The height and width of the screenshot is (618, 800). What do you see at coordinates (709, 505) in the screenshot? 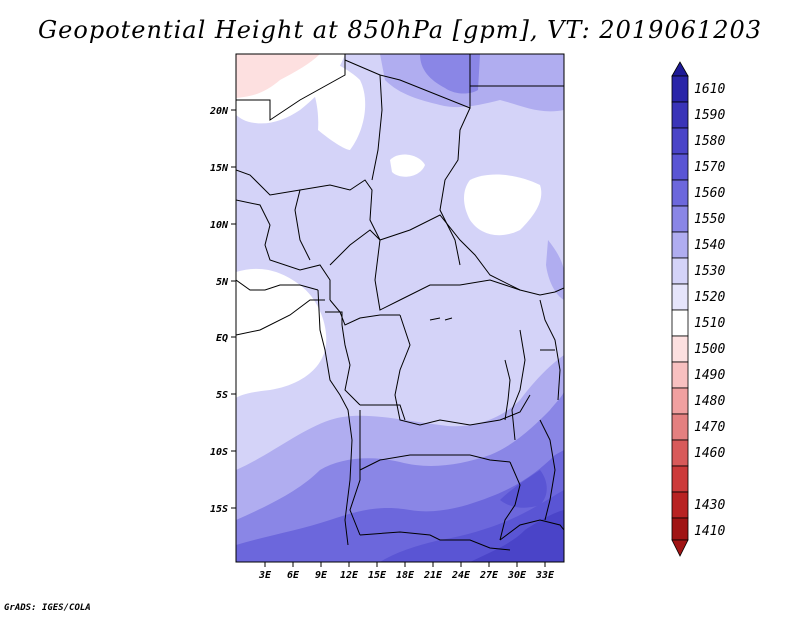
I see `colorbar-label: 1430` at bounding box center [709, 505].